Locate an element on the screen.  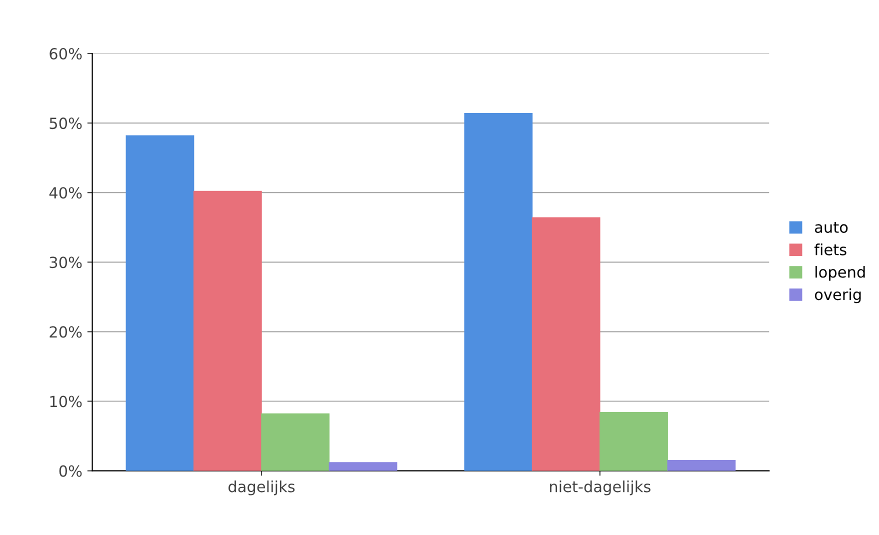
y-tick-label: 60% is located at coordinates (66, 54).